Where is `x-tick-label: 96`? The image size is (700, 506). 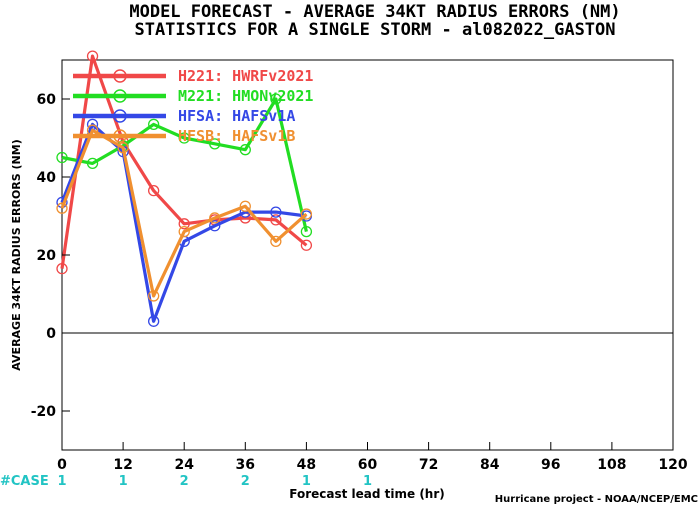
x-tick-label: 96 is located at coordinates (550, 465).